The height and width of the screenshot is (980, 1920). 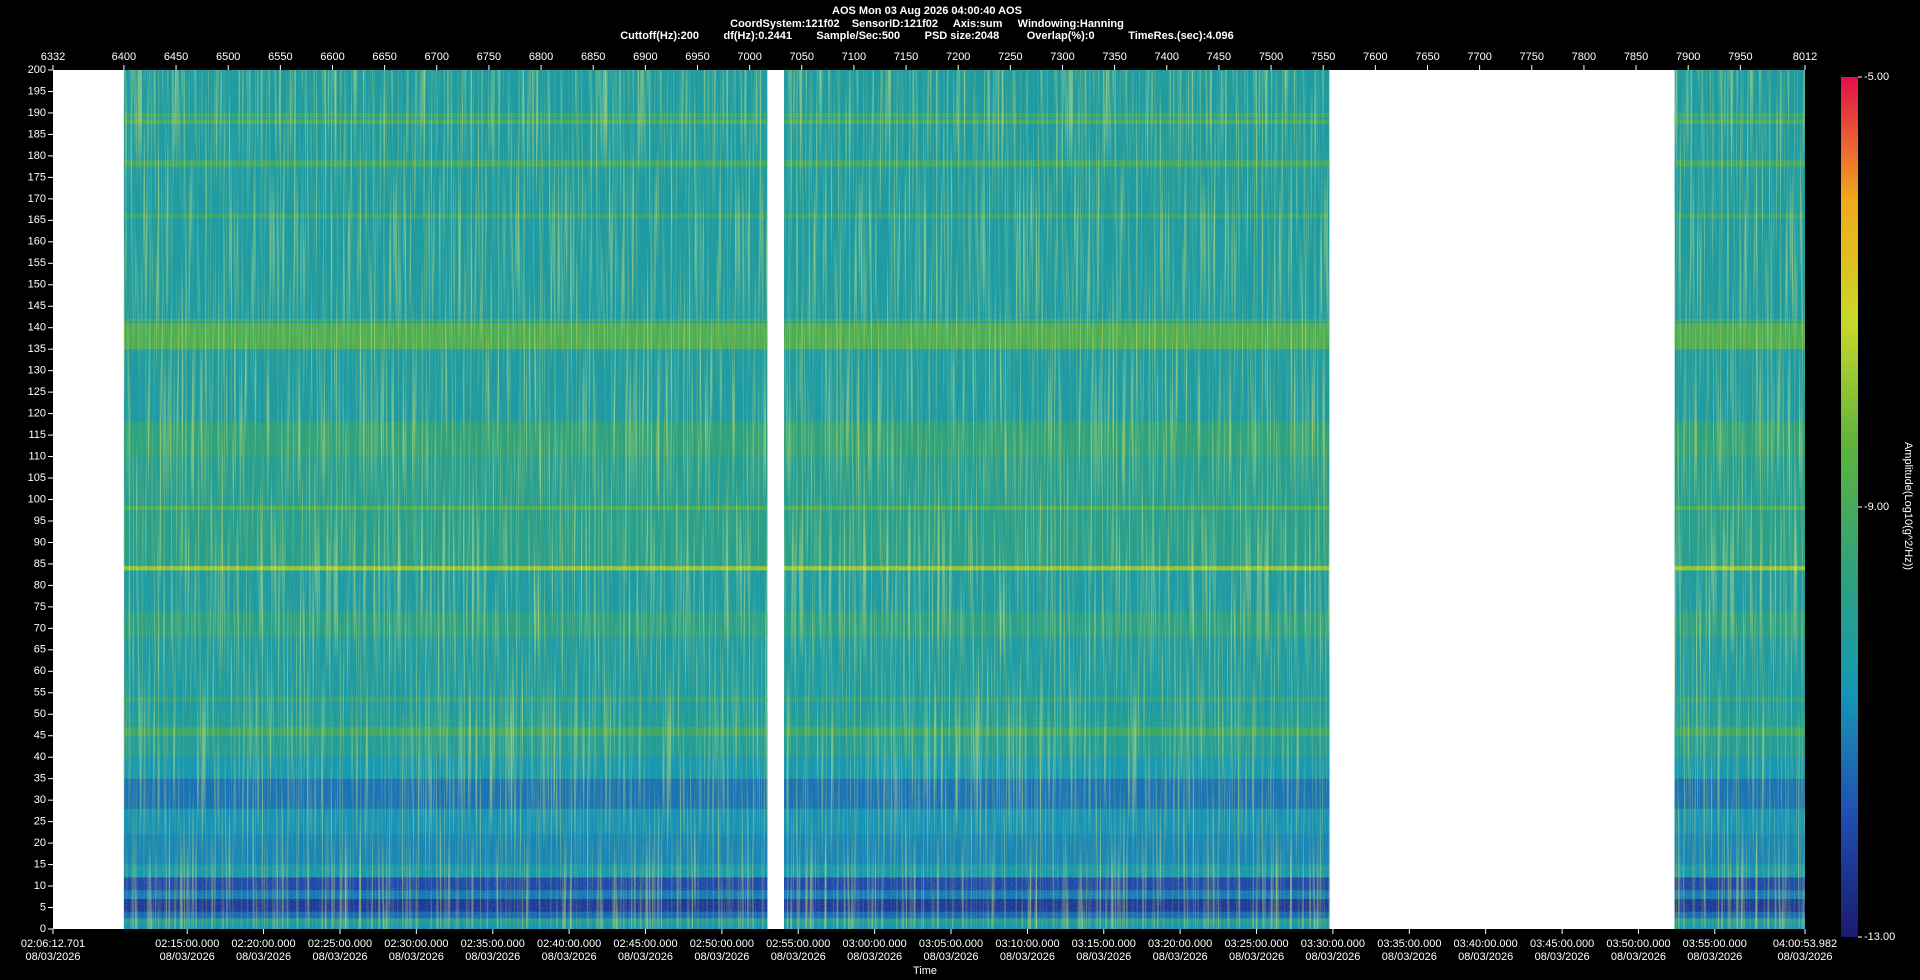 I want to click on x-tick-label: 6600, so click(x=332, y=57).